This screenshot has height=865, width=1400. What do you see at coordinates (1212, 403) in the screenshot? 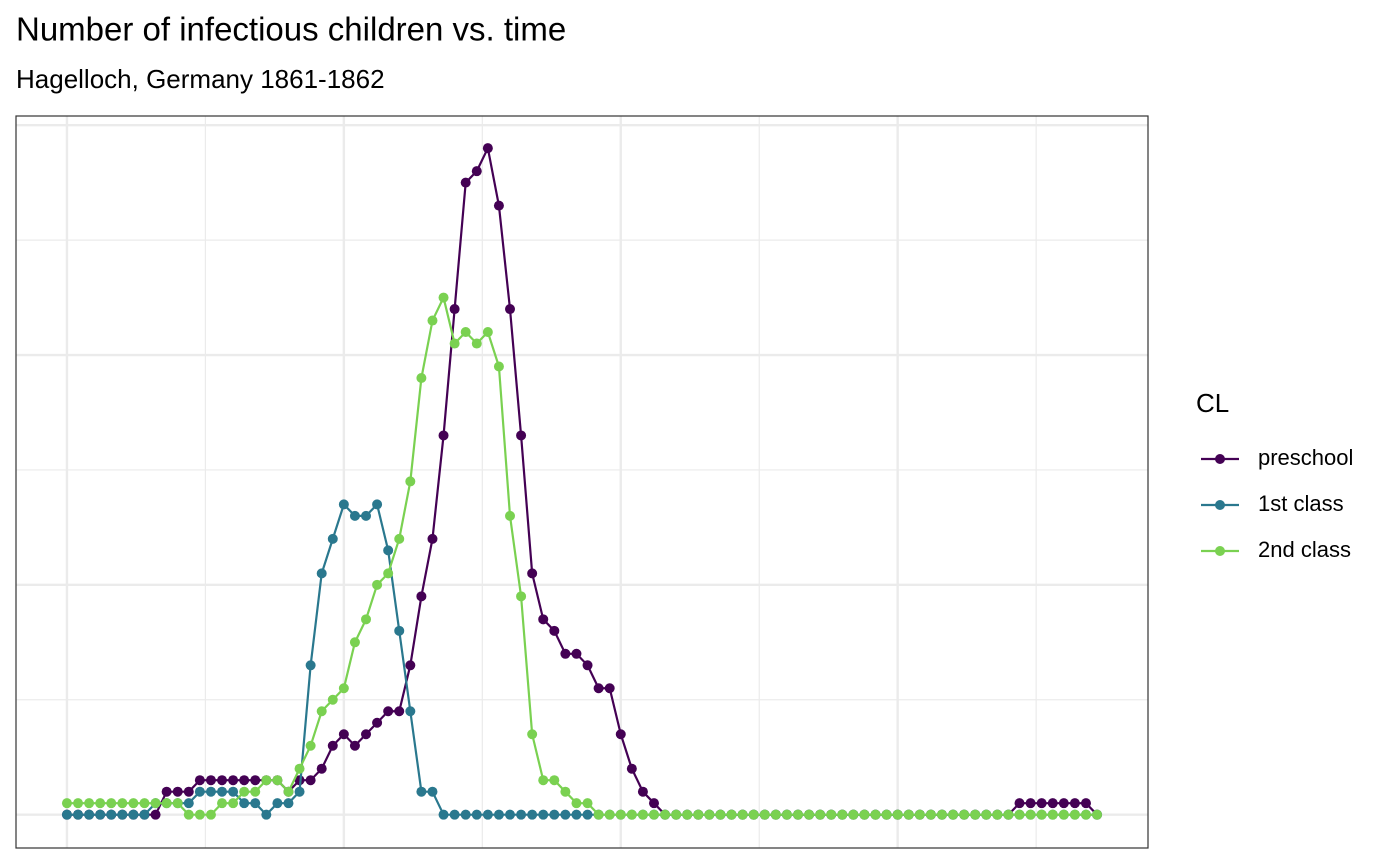
I see `legend-title: CL` at bounding box center [1212, 403].